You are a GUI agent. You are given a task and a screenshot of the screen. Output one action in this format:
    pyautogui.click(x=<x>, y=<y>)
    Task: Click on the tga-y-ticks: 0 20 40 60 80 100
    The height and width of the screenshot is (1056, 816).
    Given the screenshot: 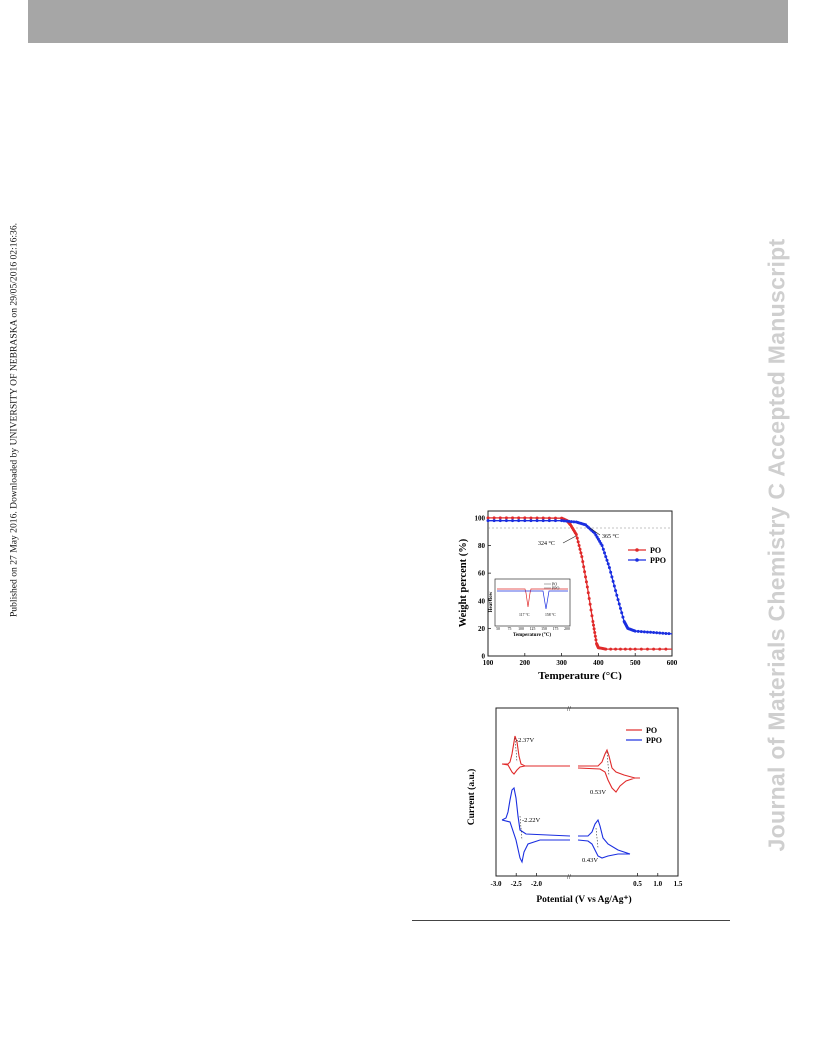 What is the action you would take?
    pyautogui.click(x=483, y=587)
    